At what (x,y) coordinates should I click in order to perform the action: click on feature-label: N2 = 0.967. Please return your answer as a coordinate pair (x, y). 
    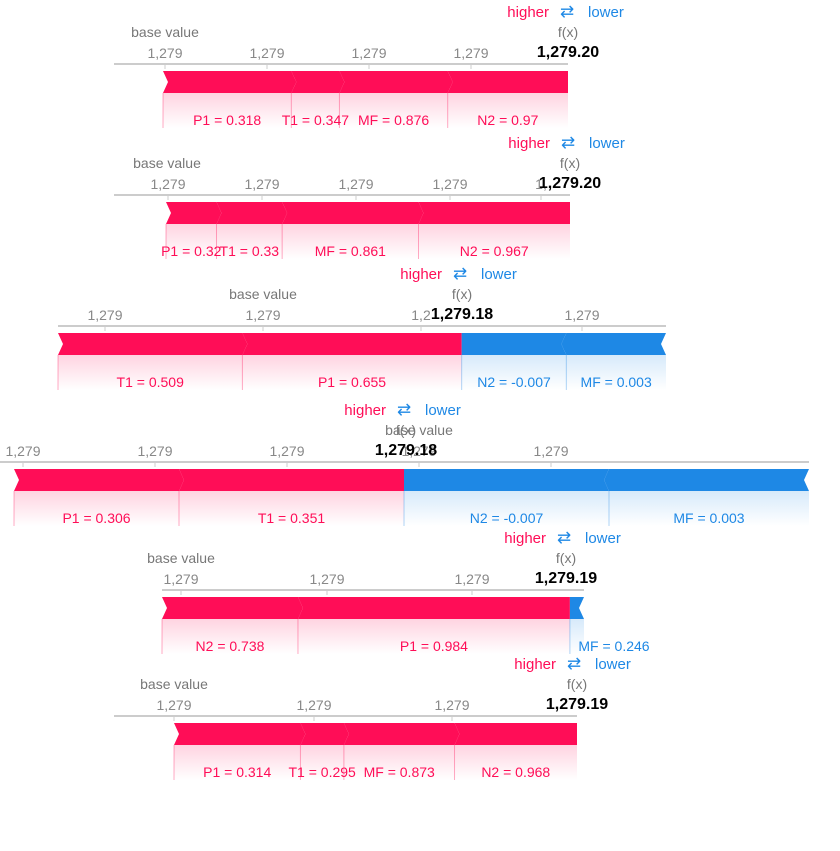
    Looking at the image, I should click on (494, 251).